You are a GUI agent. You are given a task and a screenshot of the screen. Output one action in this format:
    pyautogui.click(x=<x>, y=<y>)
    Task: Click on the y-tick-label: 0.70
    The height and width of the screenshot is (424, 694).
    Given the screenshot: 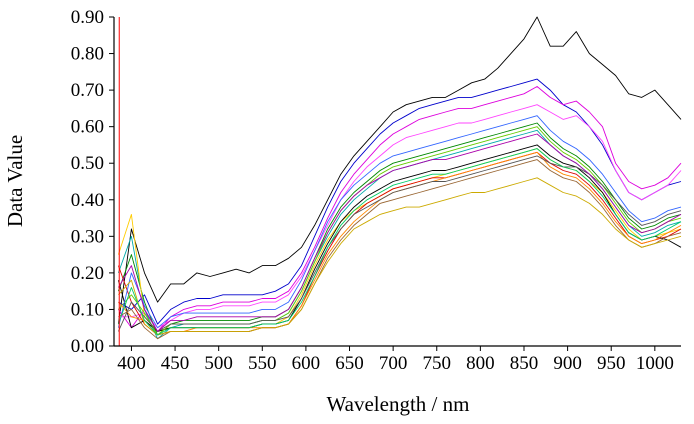 What is the action you would take?
    pyautogui.click(x=87, y=90)
    